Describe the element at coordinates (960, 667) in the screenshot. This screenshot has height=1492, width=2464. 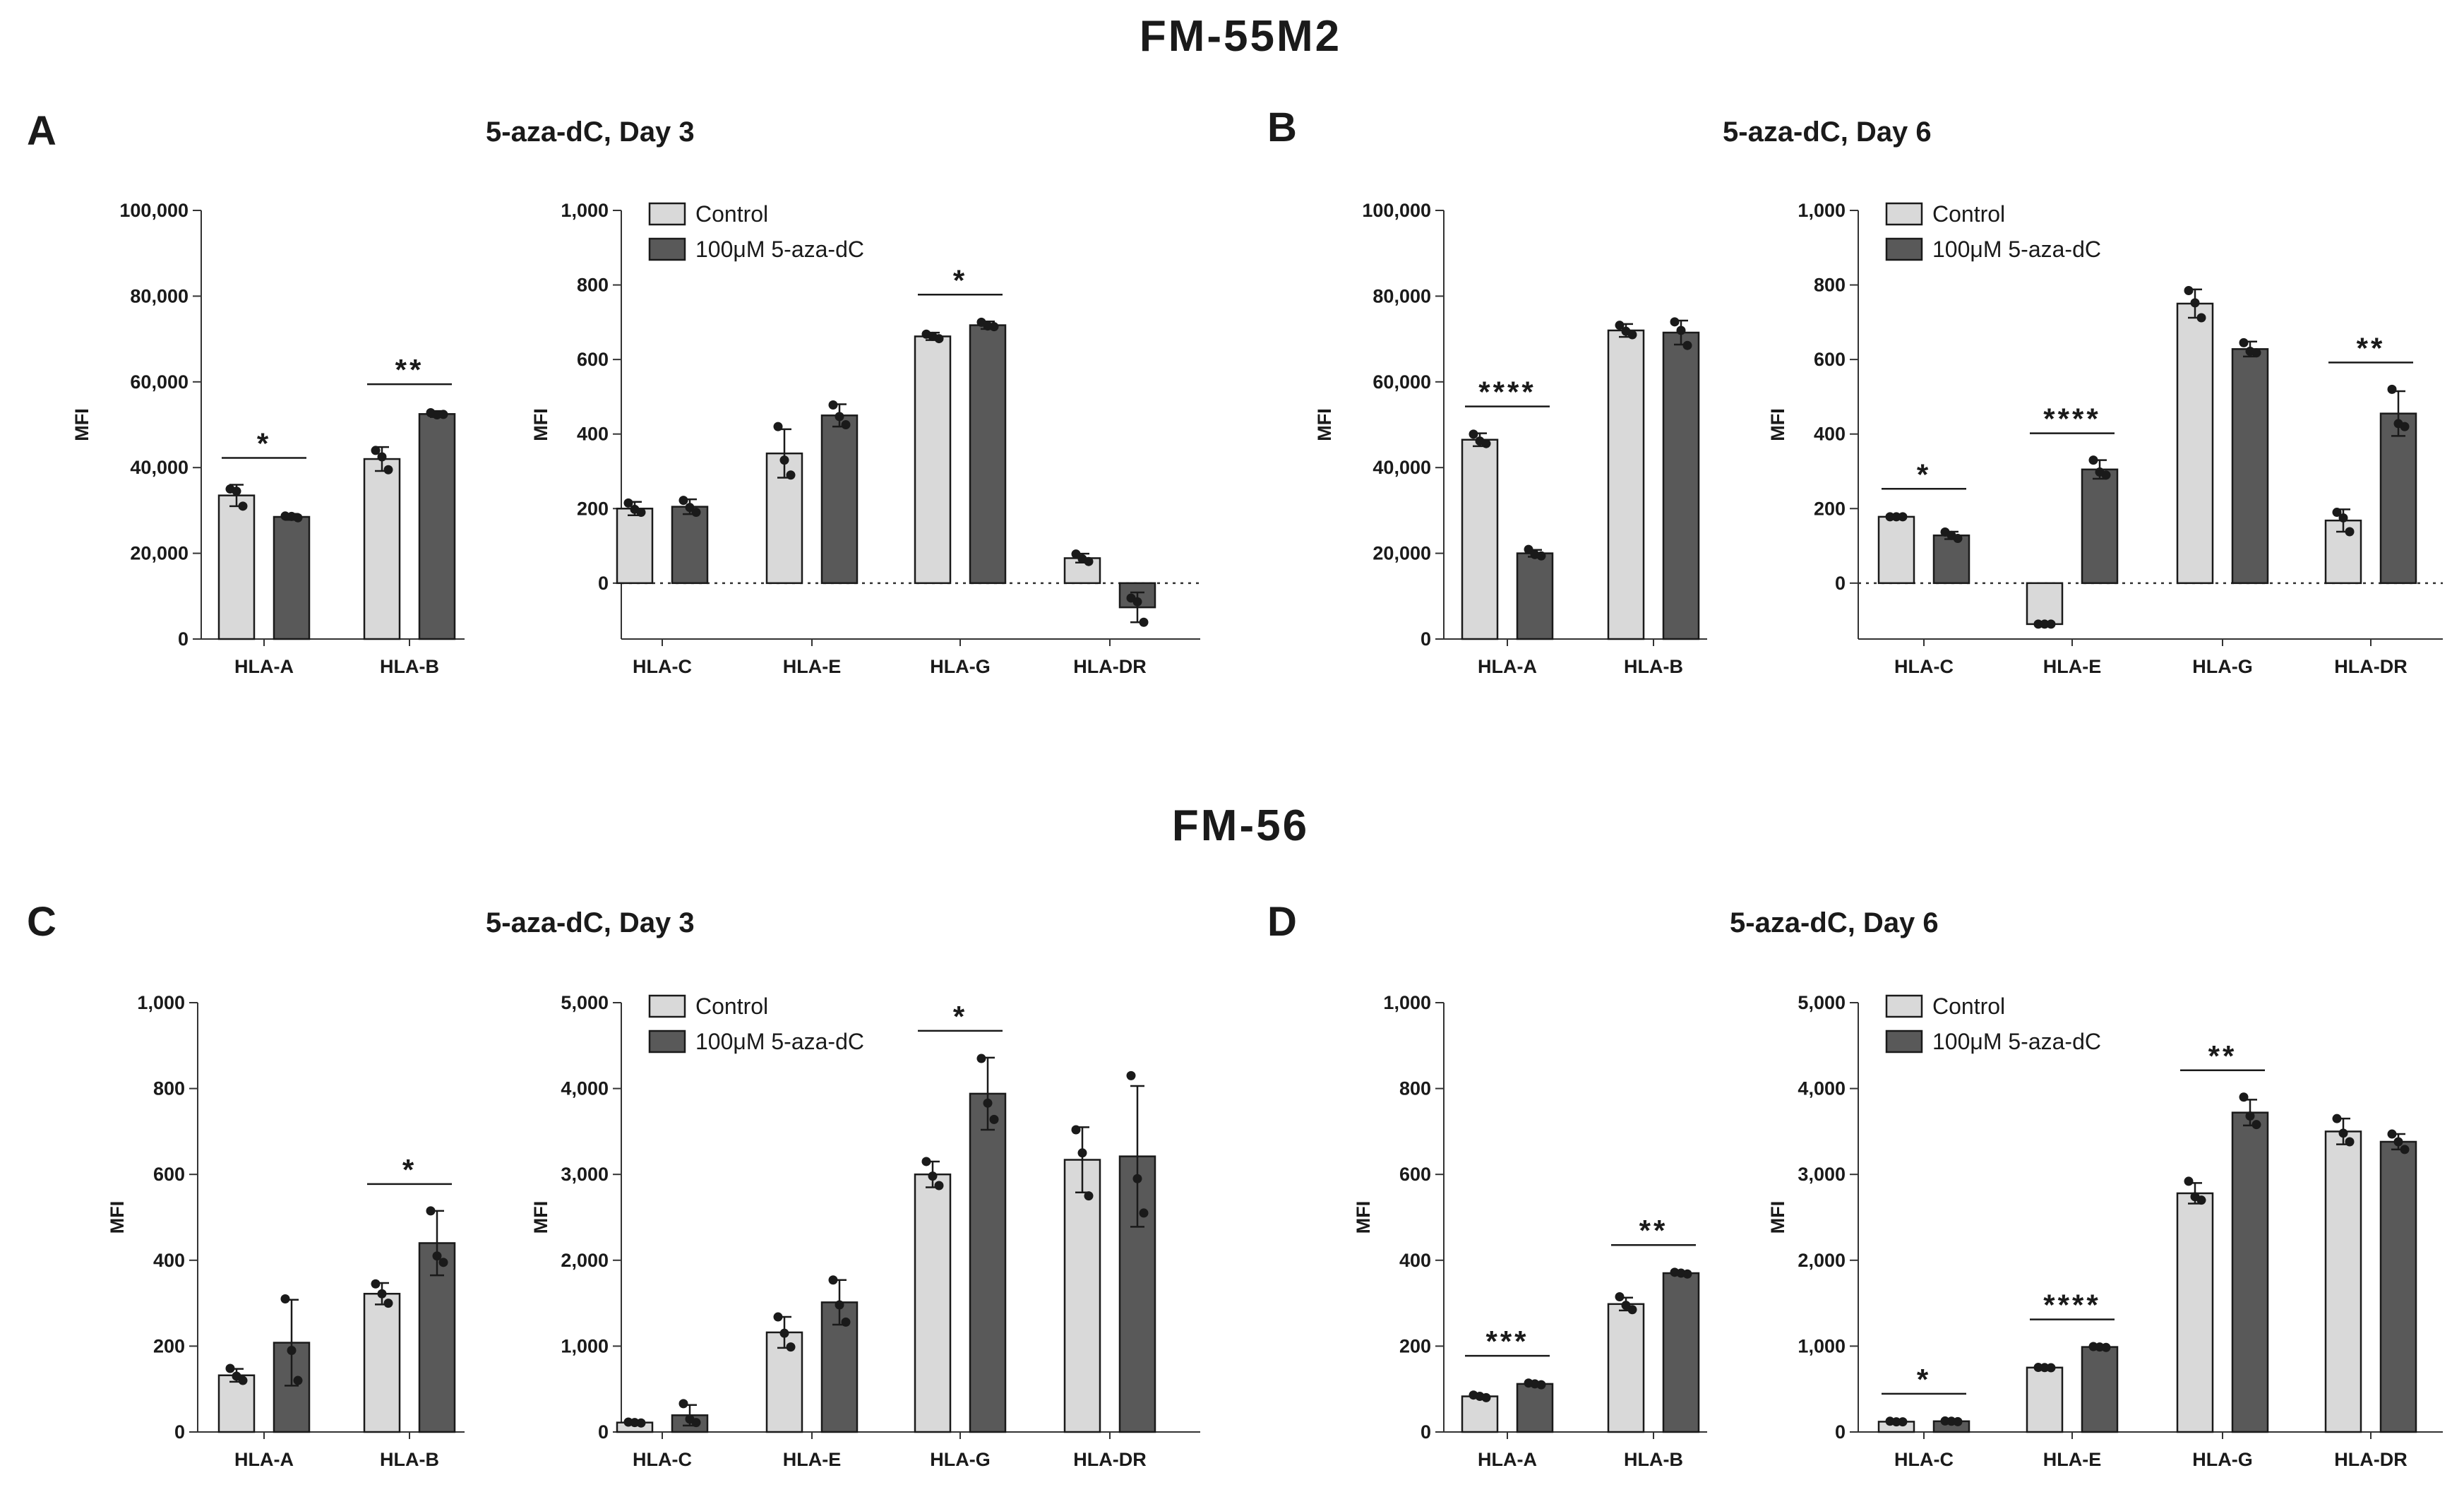
I see `x-category-label: HLA-G` at that location.